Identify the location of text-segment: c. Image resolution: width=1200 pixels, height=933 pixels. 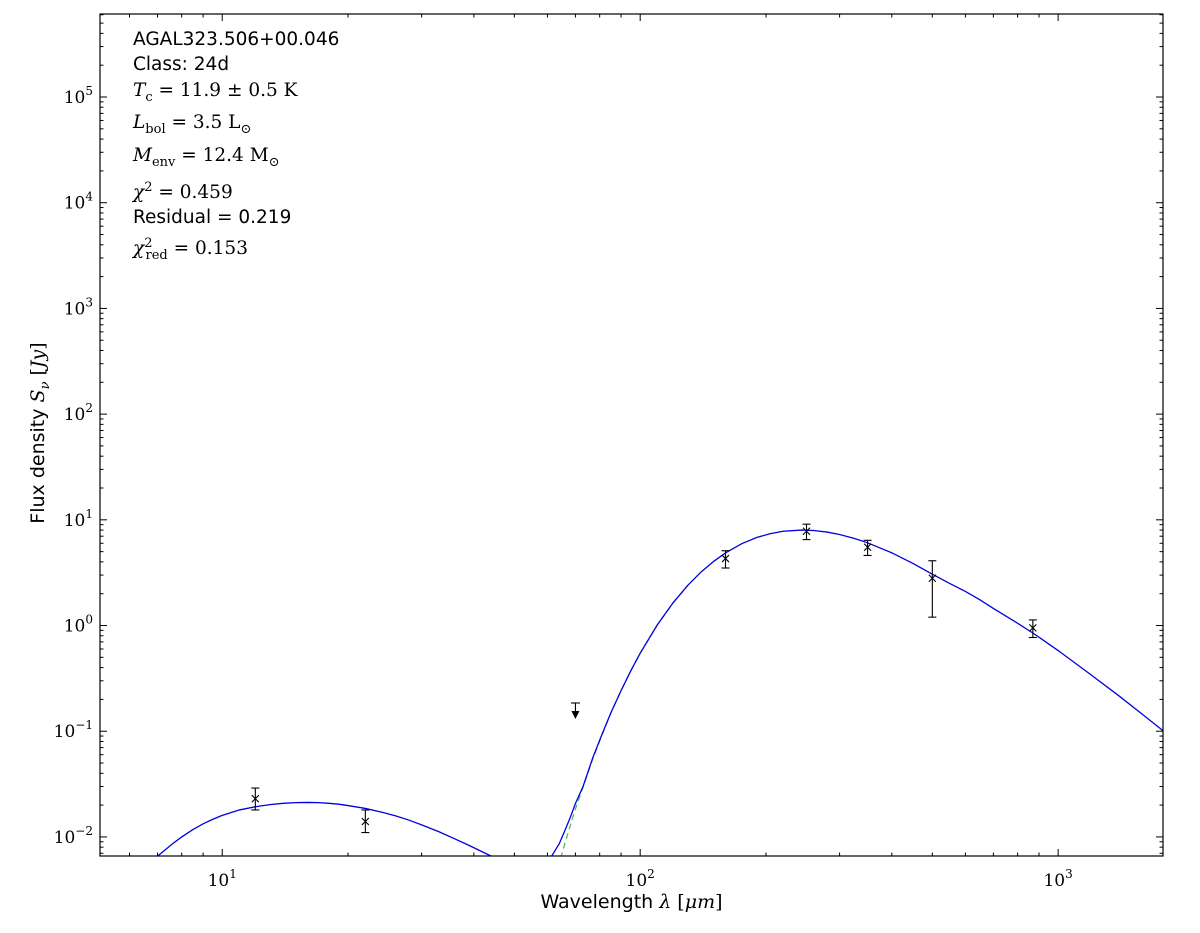
(149, 97).